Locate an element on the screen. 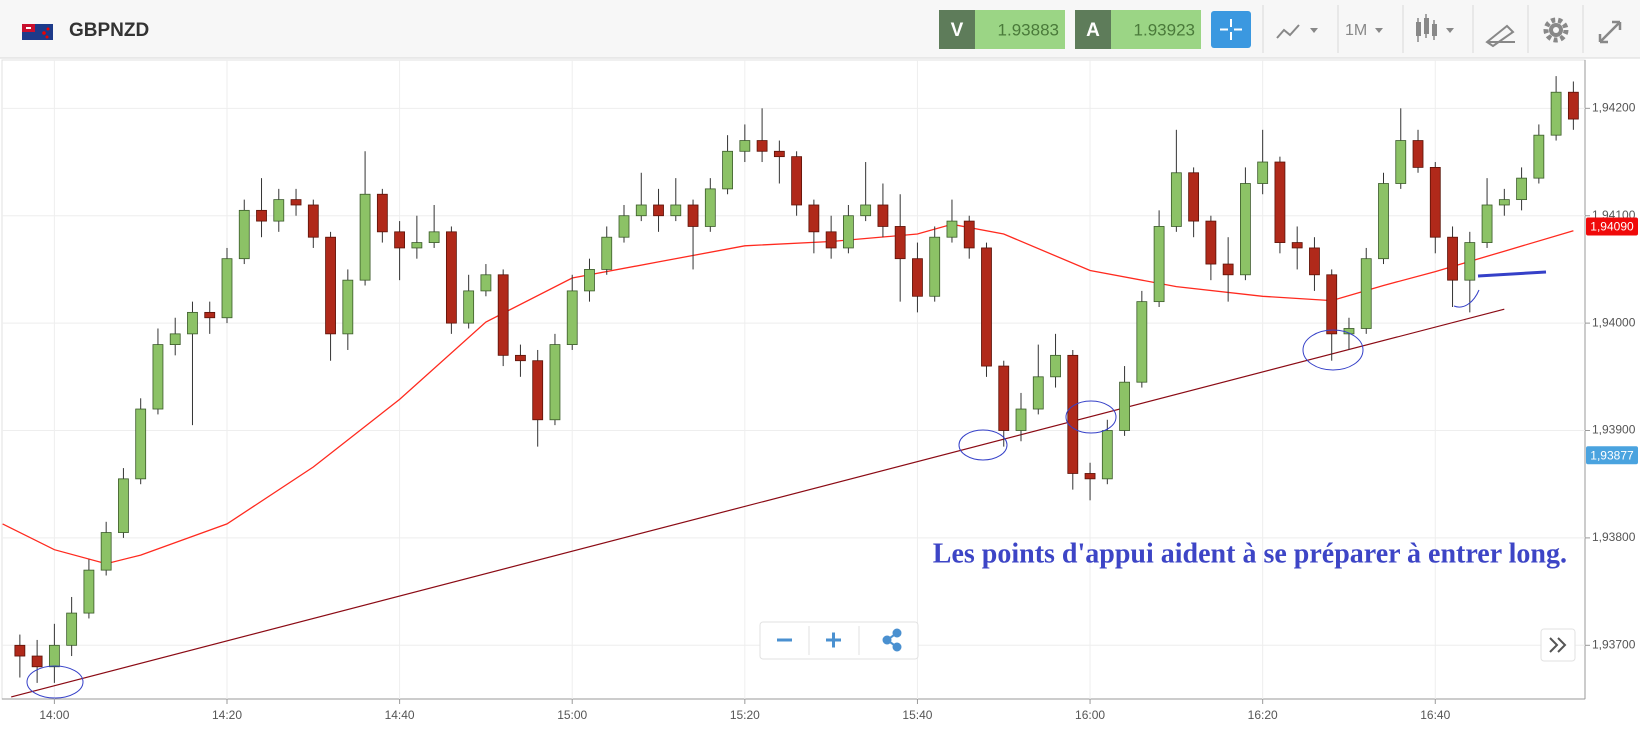 This screenshot has height=733, width=1640. price-tag-label: 1,94090 is located at coordinates (1612, 227).